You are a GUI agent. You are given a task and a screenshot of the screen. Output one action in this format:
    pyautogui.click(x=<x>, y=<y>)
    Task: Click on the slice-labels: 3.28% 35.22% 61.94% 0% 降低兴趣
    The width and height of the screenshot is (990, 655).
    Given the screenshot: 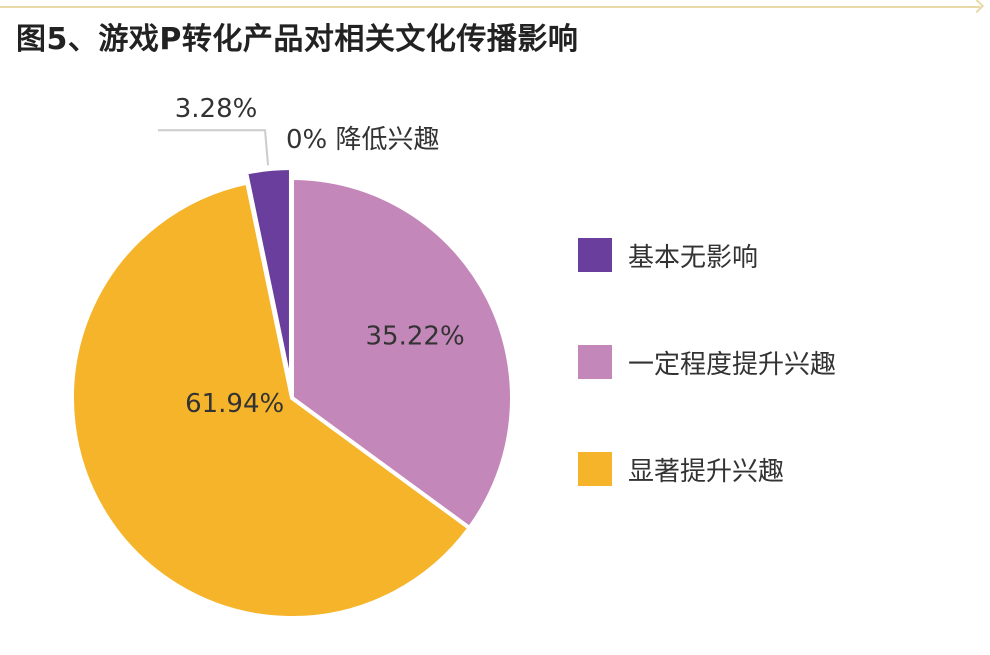 What is the action you would take?
    pyautogui.click(x=320, y=256)
    